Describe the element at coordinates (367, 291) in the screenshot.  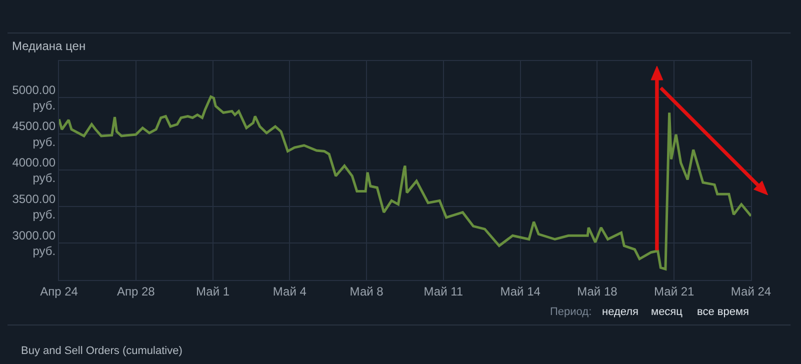
I see `x-tick-label: Май 8` at that location.